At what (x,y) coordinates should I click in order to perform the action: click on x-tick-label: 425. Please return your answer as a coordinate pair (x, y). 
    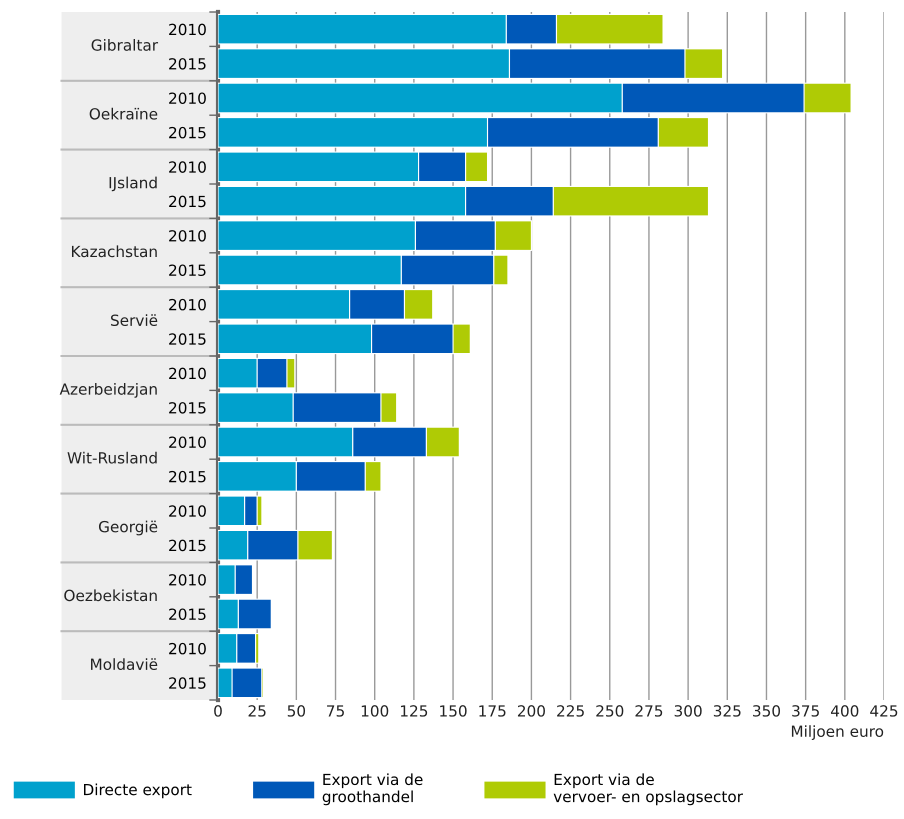
    Looking at the image, I should click on (884, 711).